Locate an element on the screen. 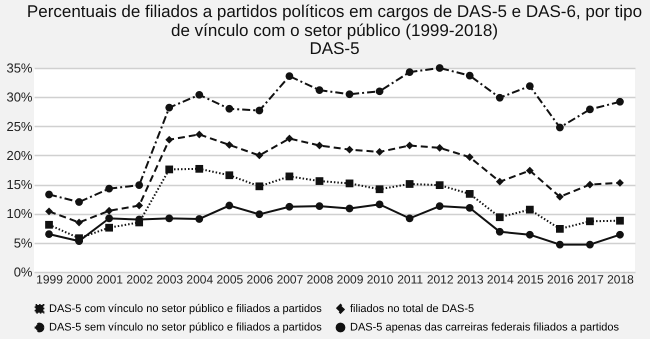 Image resolution: width=650 pixels, height=339 pixels. x-tick-label: 2015 is located at coordinates (530, 279).